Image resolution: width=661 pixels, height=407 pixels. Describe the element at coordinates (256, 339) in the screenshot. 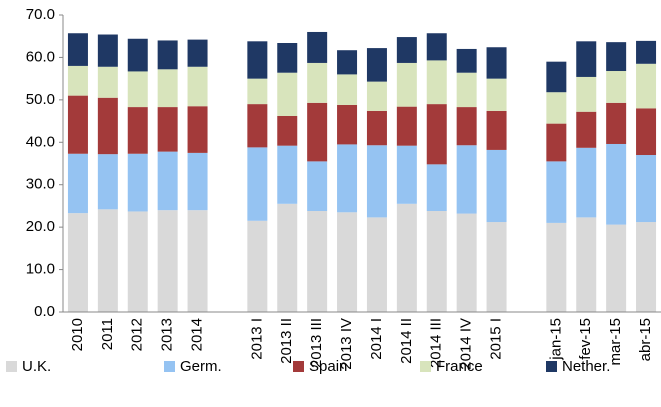

I see `x-tick-label: 2013 I` at that location.